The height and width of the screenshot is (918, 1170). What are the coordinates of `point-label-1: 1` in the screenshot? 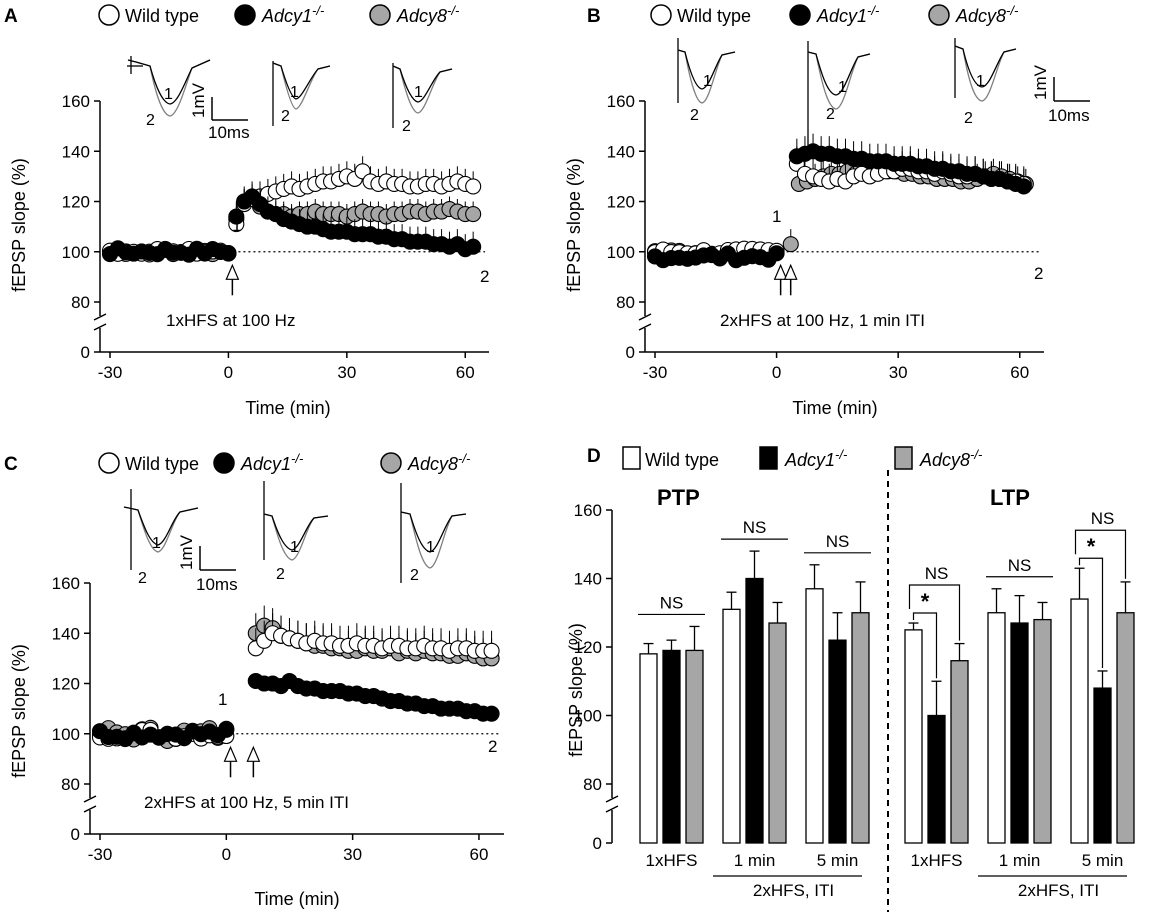 It's located at (222, 699).